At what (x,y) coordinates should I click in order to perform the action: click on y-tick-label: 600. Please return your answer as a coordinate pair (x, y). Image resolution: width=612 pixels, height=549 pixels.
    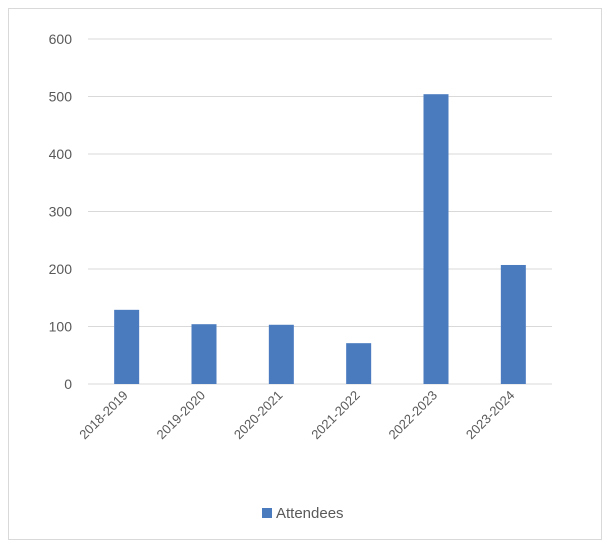
    Looking at the image, I should click on (61, 39).